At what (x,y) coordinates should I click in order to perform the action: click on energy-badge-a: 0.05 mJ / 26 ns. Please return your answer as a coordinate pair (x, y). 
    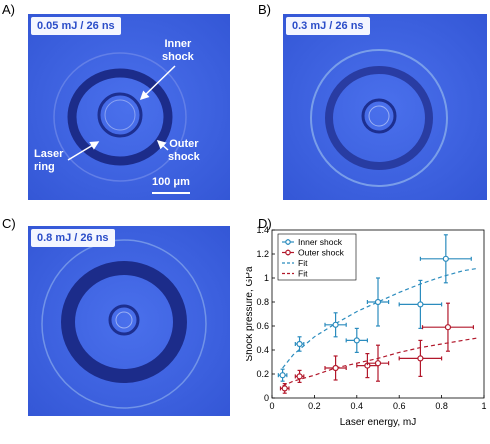
    Looking at the image, I should click on (76, 26).